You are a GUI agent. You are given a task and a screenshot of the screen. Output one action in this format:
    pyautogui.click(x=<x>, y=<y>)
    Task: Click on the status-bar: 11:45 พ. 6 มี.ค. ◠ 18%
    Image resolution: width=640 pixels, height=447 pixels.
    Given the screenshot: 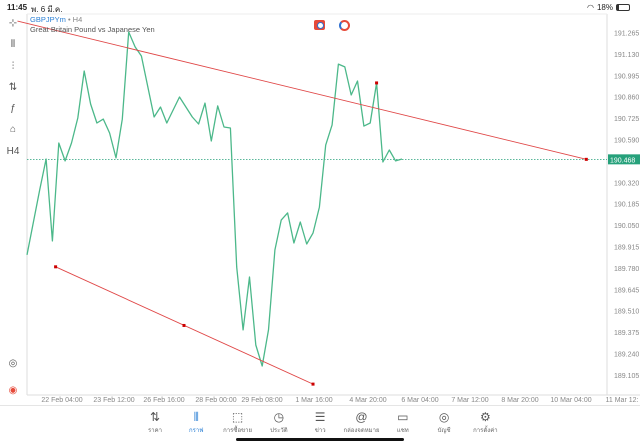 What is the action you would take?
    pyautogui.click(x=320, y=7)
    